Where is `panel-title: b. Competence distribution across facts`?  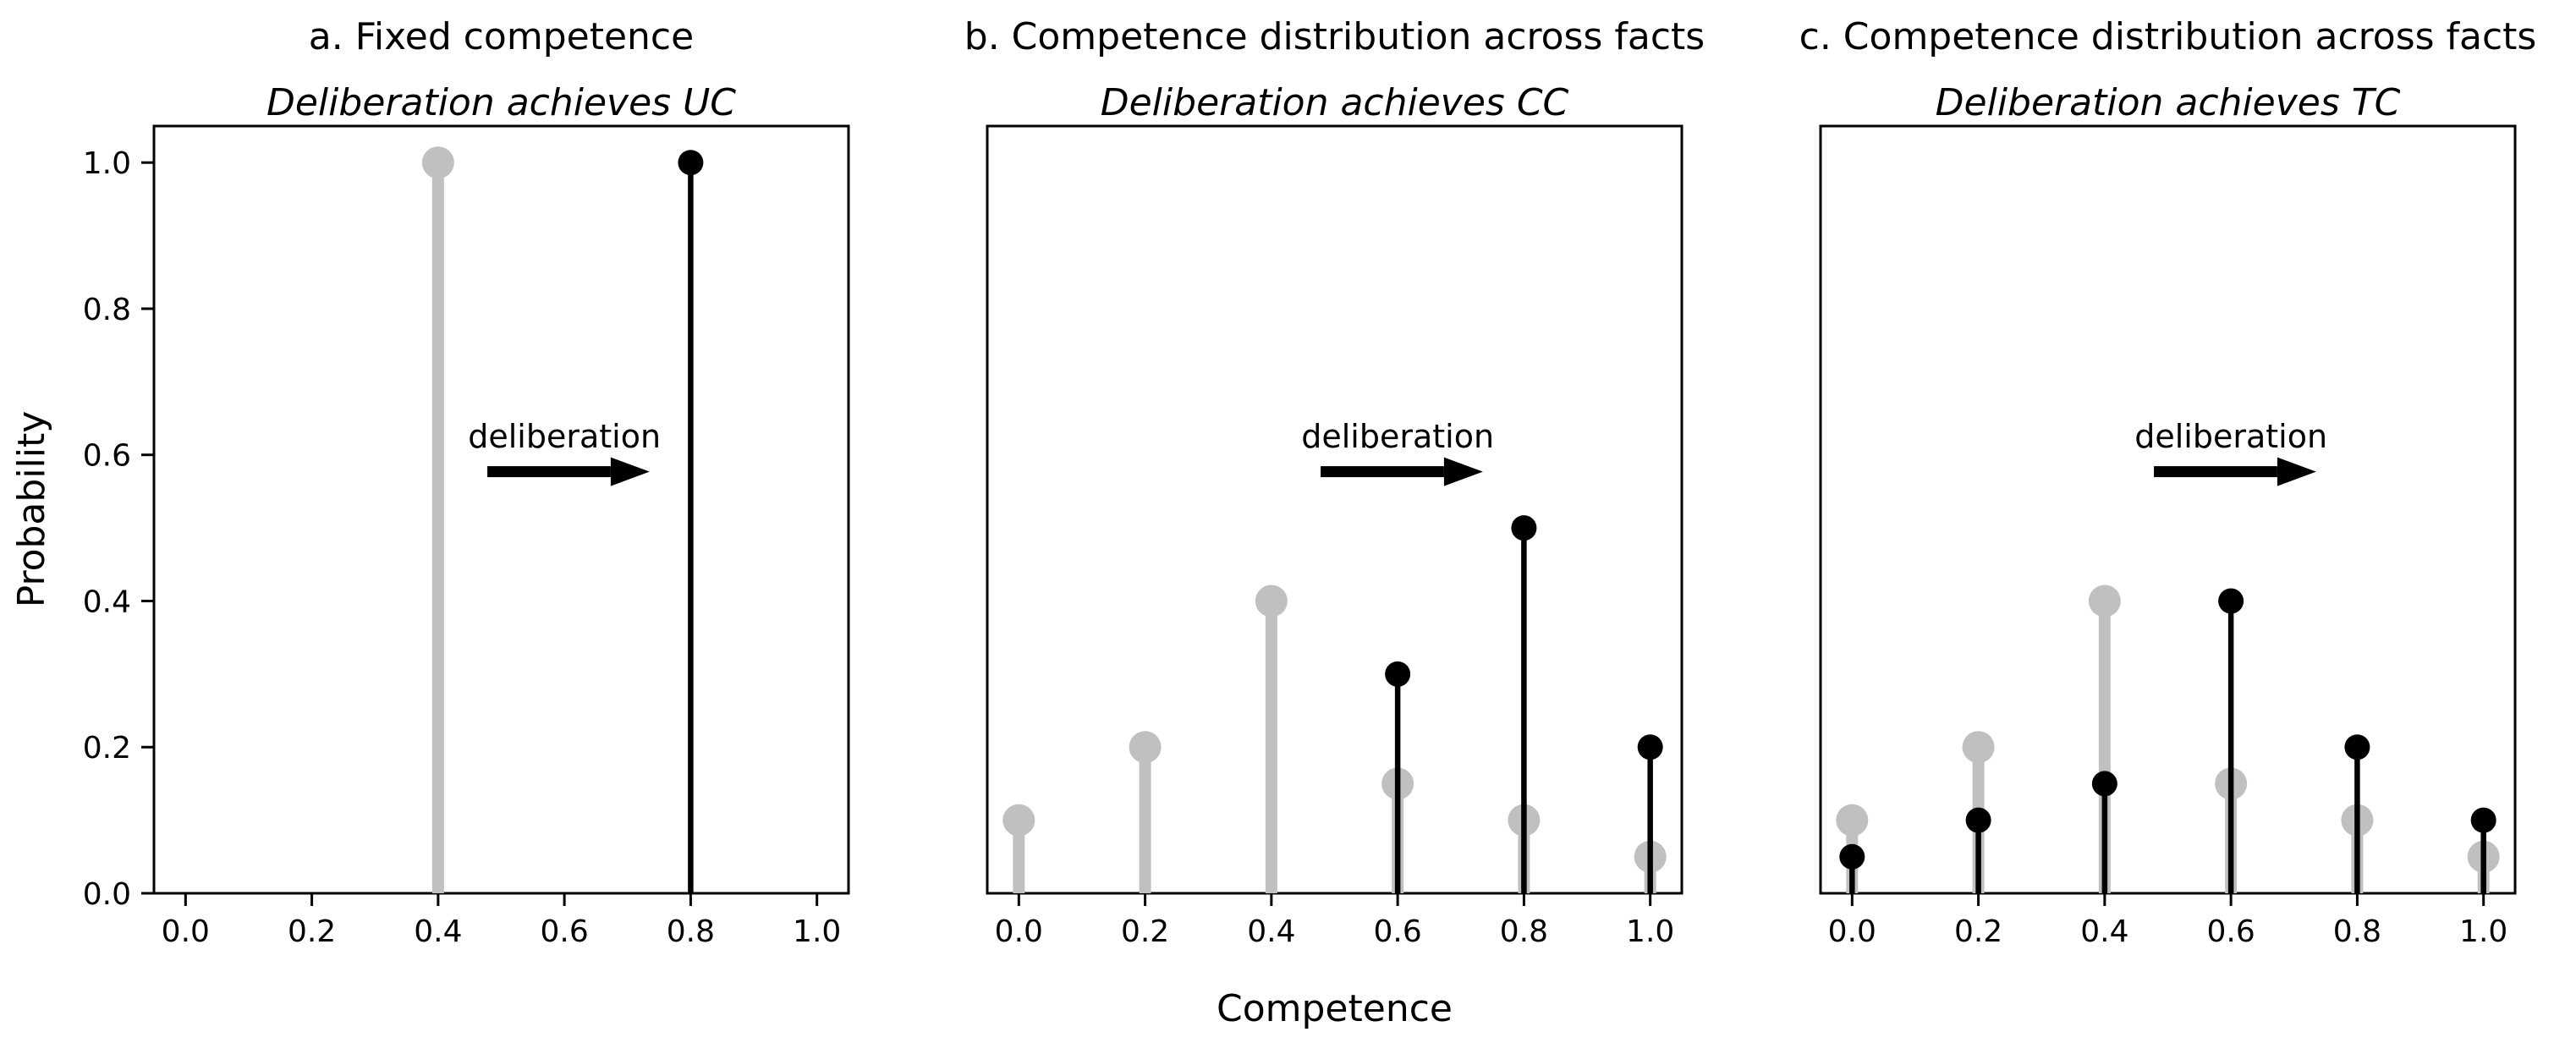
panel-title: b. Competence distribution across facts is located at coordinates (1334, 36).